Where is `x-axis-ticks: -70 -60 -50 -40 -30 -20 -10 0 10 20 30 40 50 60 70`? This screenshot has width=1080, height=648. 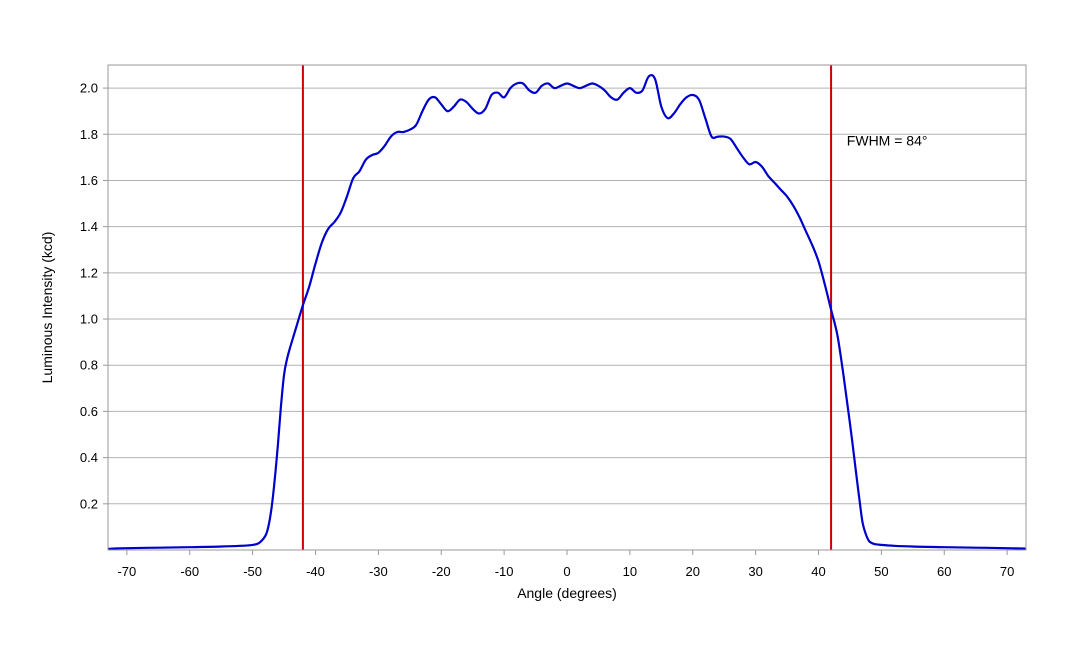
x-axis-ticks: -70 -60 -50 -40 -30 -20 -10 0 10 20 30 40 50 60 70 is located at coordinates (565, 564).